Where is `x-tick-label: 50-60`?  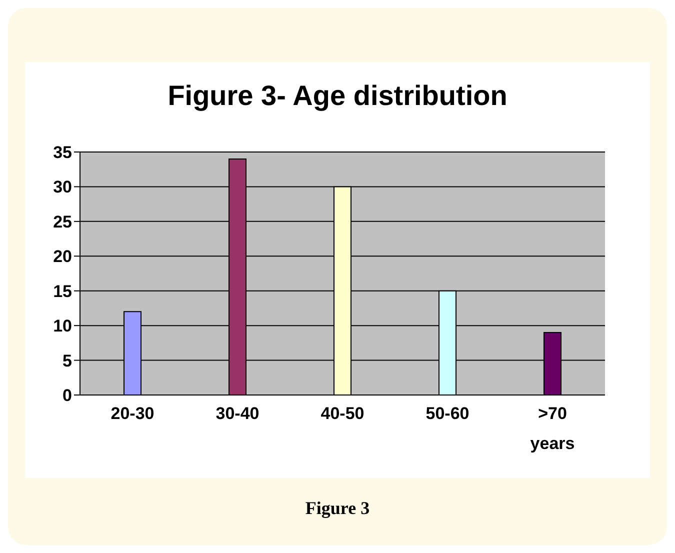
x-tick-label: 50-60 is located at coordinates (448, 413).